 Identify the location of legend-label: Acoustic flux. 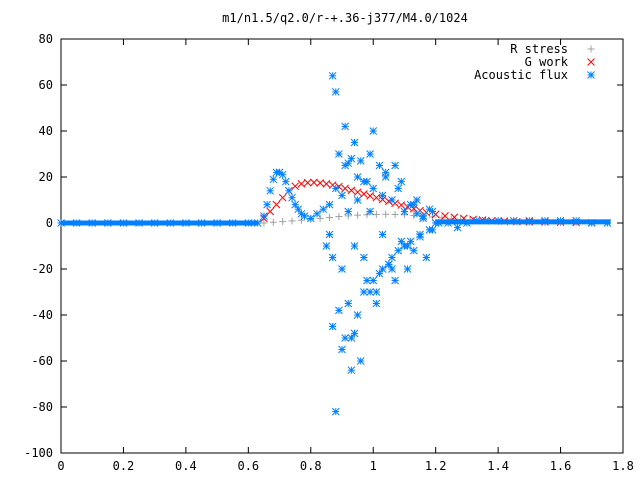
(521, 75).